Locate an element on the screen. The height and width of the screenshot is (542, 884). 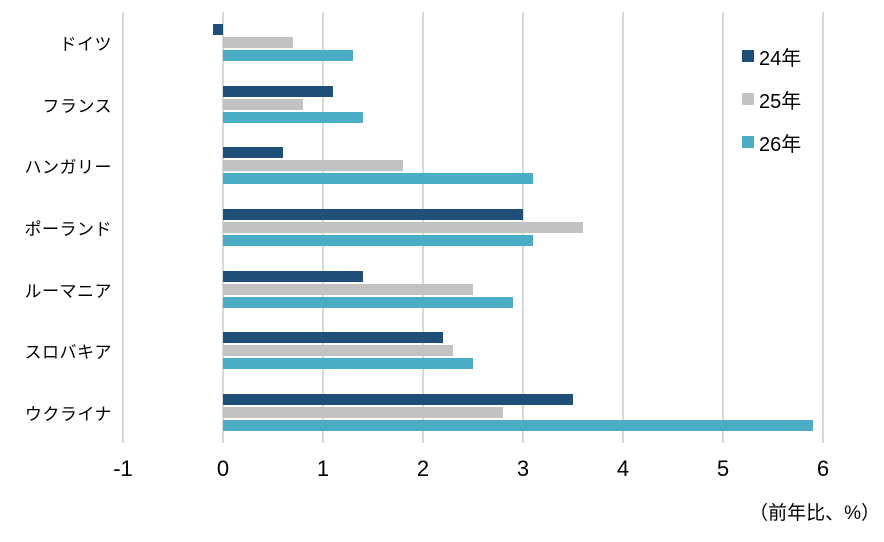
legend-item-25年: 25年 is located at coordinates (772, 100).